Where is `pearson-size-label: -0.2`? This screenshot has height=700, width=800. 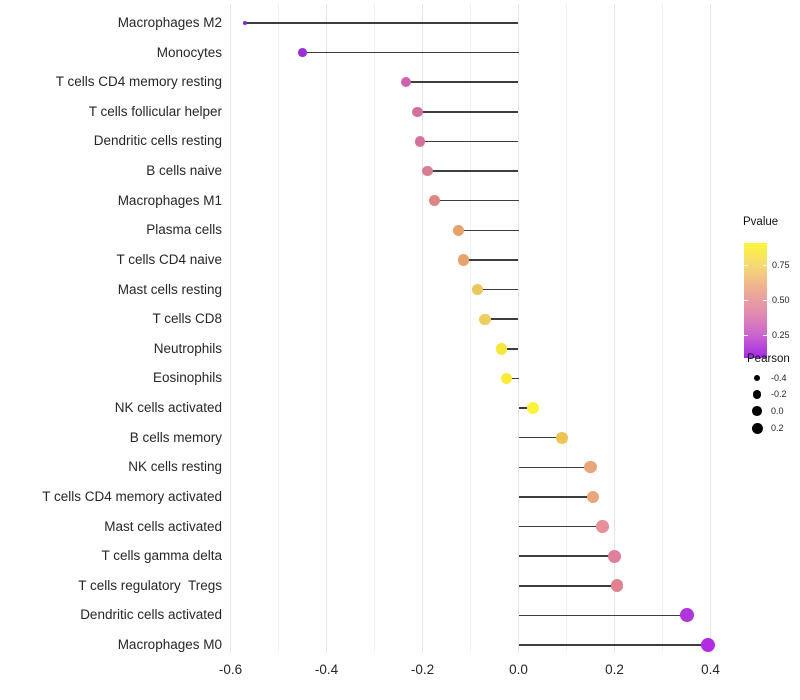 pearson-size-label: -0.2 is located at coordinates (779, 394).